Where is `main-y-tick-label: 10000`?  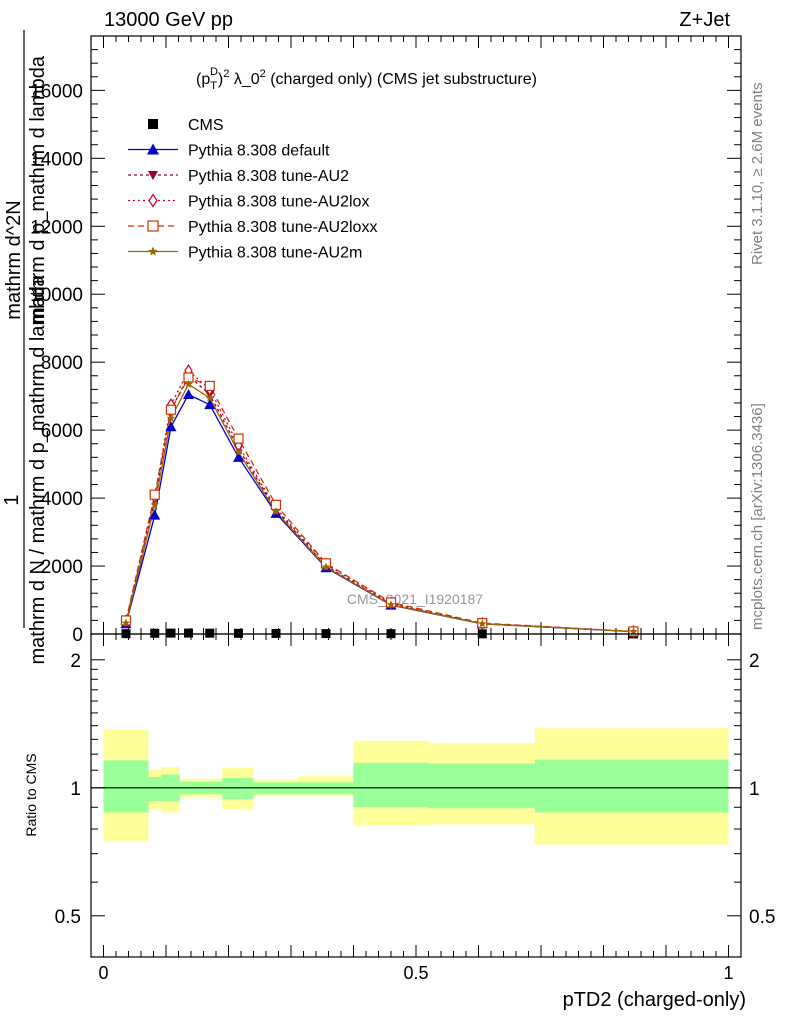 main-y-tick-label: 10000 is located at coordinates (56, 295).